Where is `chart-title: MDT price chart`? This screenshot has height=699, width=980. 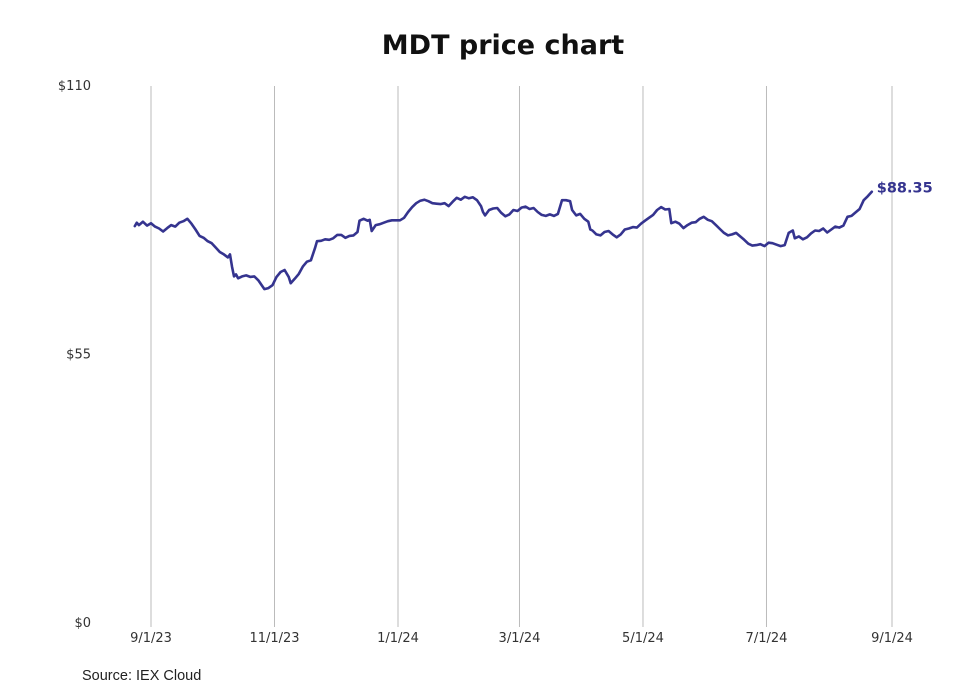
chart-title: MDT price chart is located at coordinates (503, 45).